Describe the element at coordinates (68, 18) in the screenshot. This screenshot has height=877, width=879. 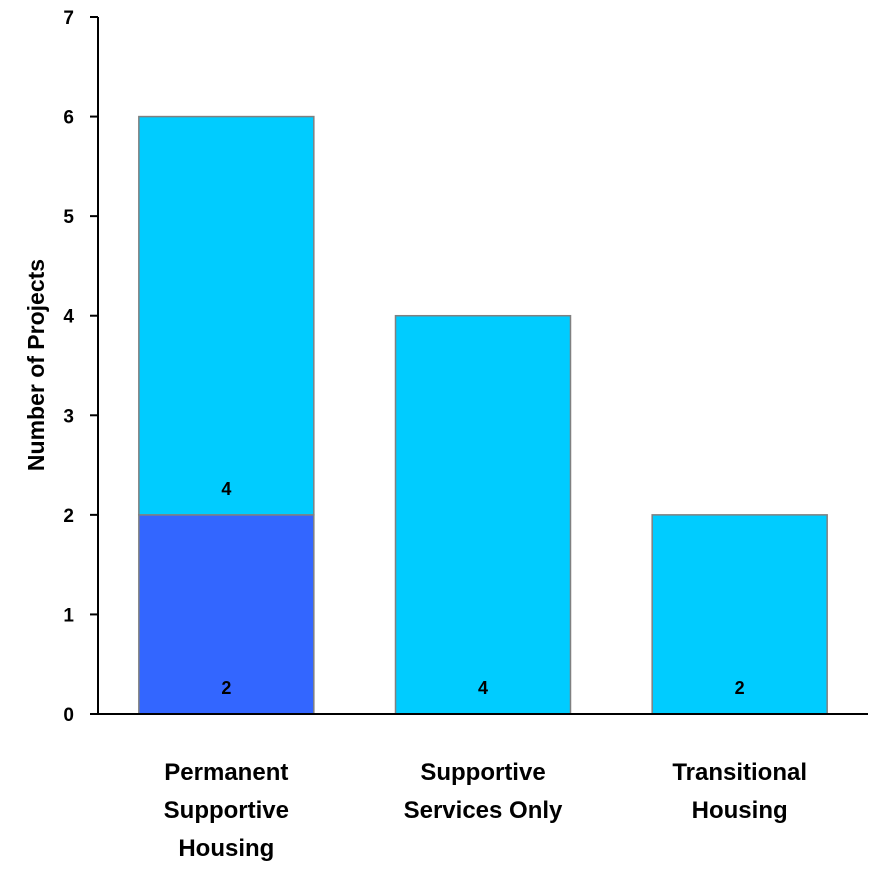
I see `y-tick-label: 7` at that location.